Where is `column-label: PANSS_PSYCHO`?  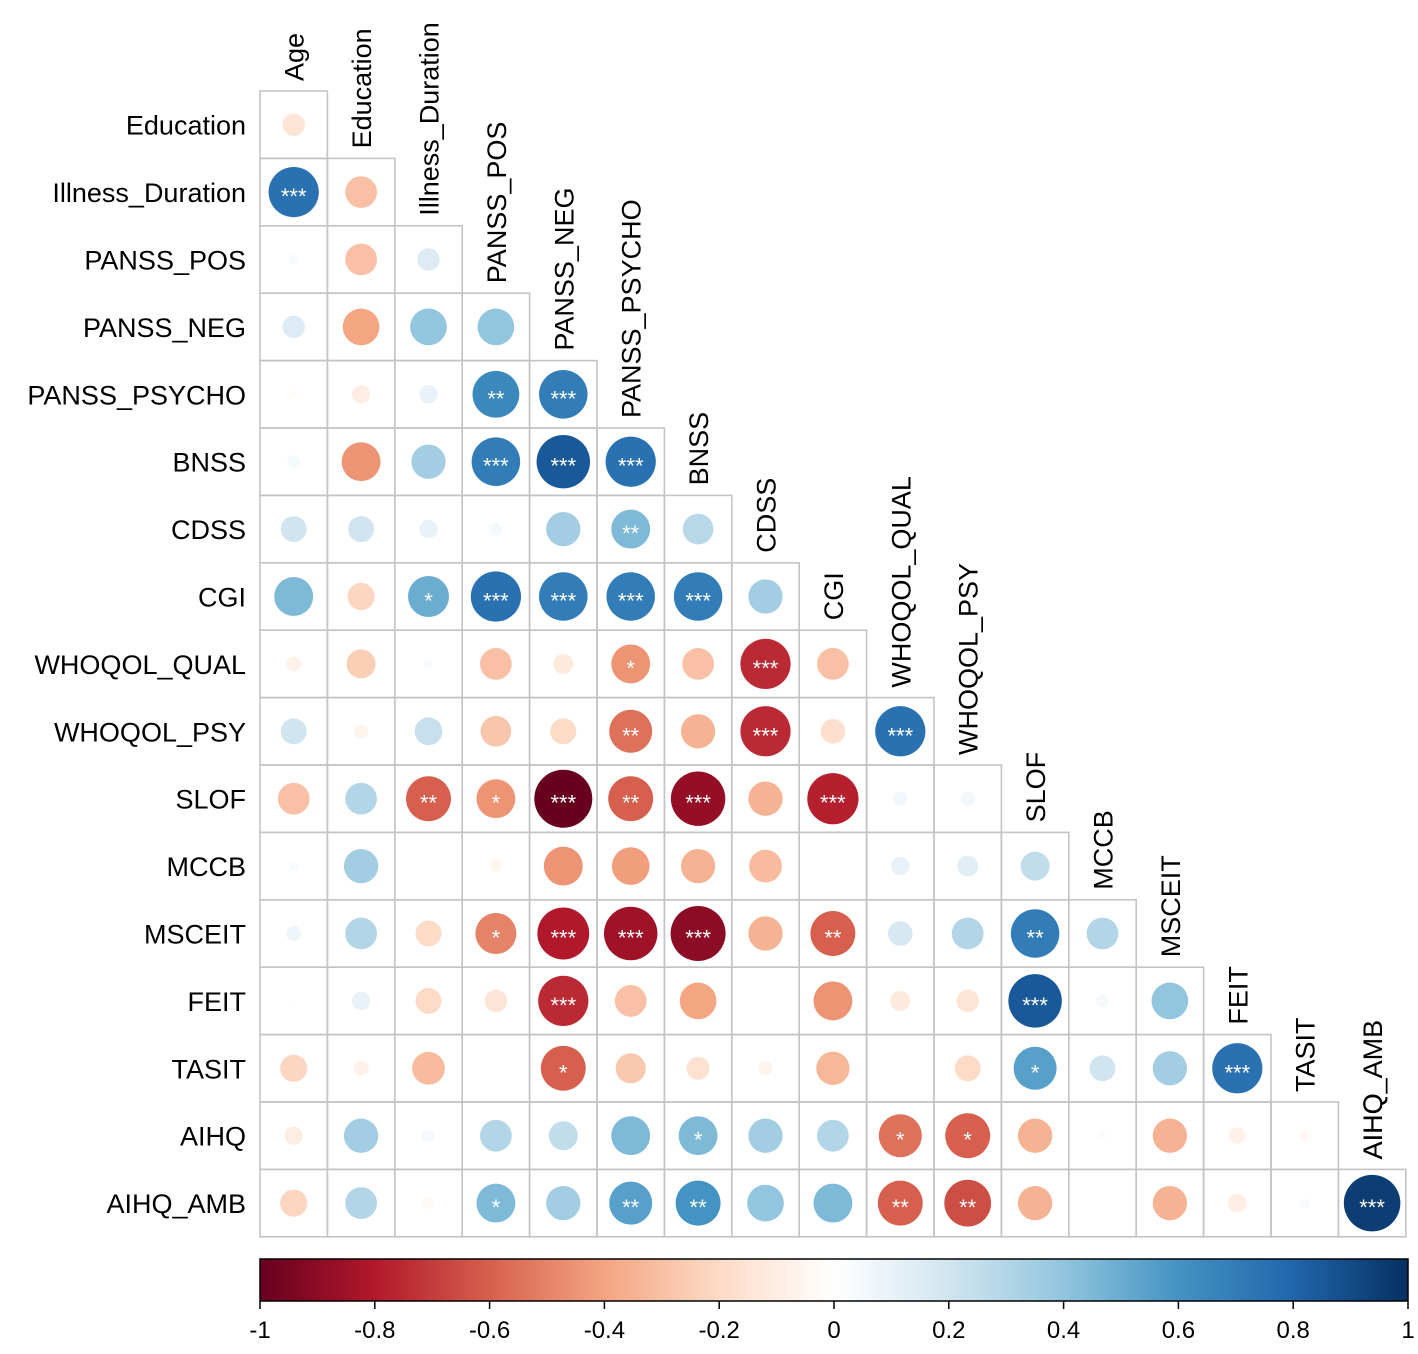
column-label: PANSS_PSYCHO is located at coordinates (632, 308).